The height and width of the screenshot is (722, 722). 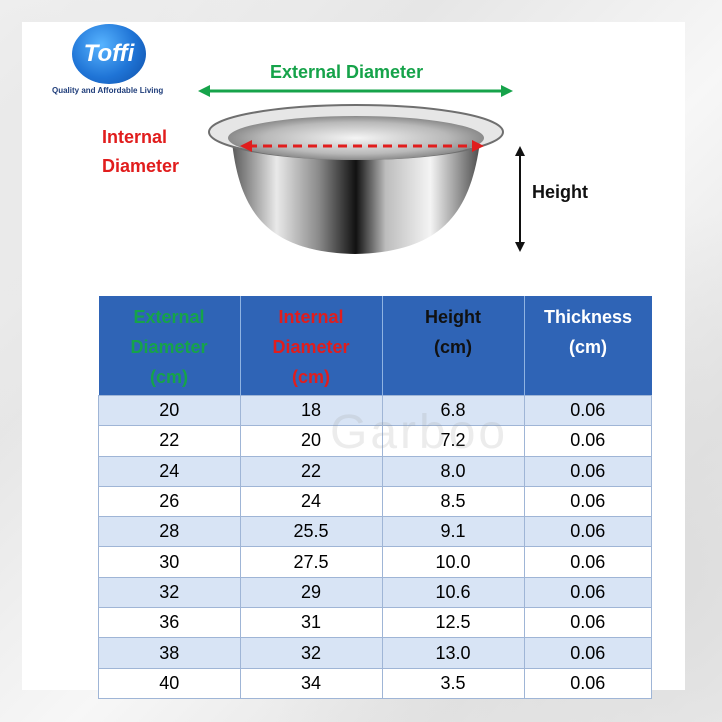 I want to click on header-thickness-text: Thickness (cm), so click(x=588, y=332).